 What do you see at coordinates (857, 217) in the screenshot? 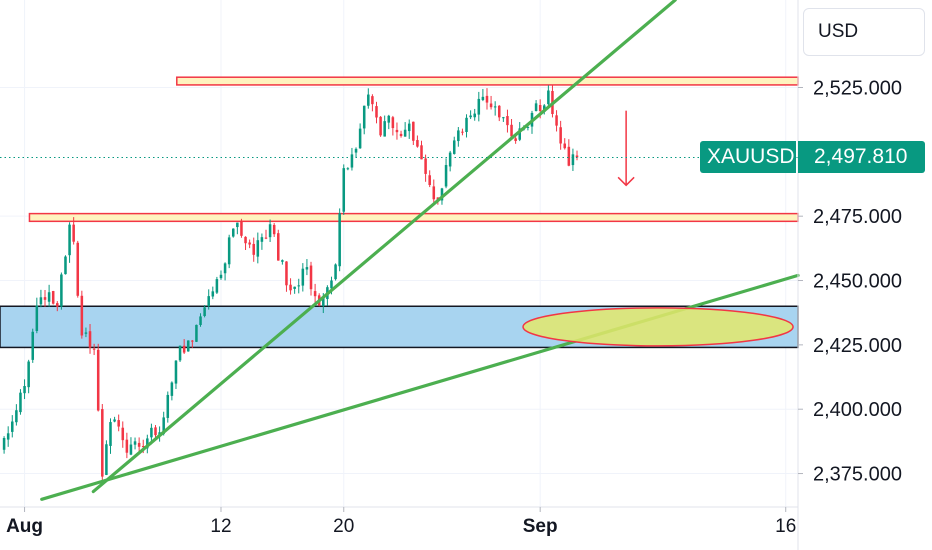
I see `y-tick-label: 2,475.000` at bounding box center [857, 217].